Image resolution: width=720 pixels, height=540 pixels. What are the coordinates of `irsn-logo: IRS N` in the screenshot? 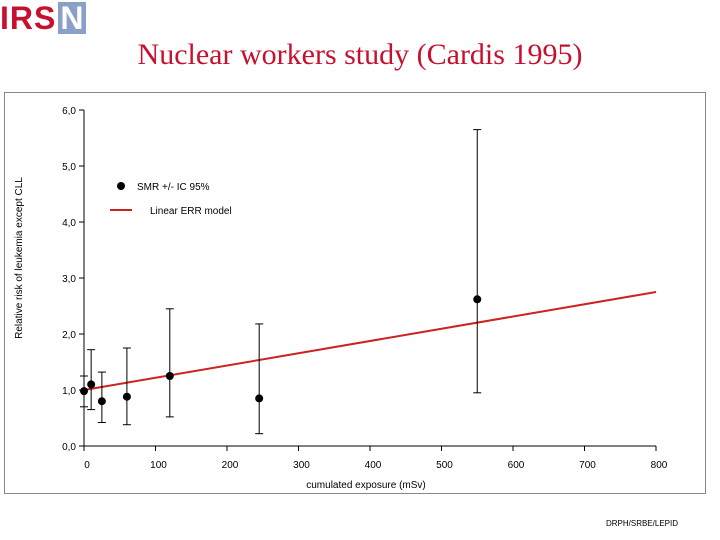 It's located at (43, 18).